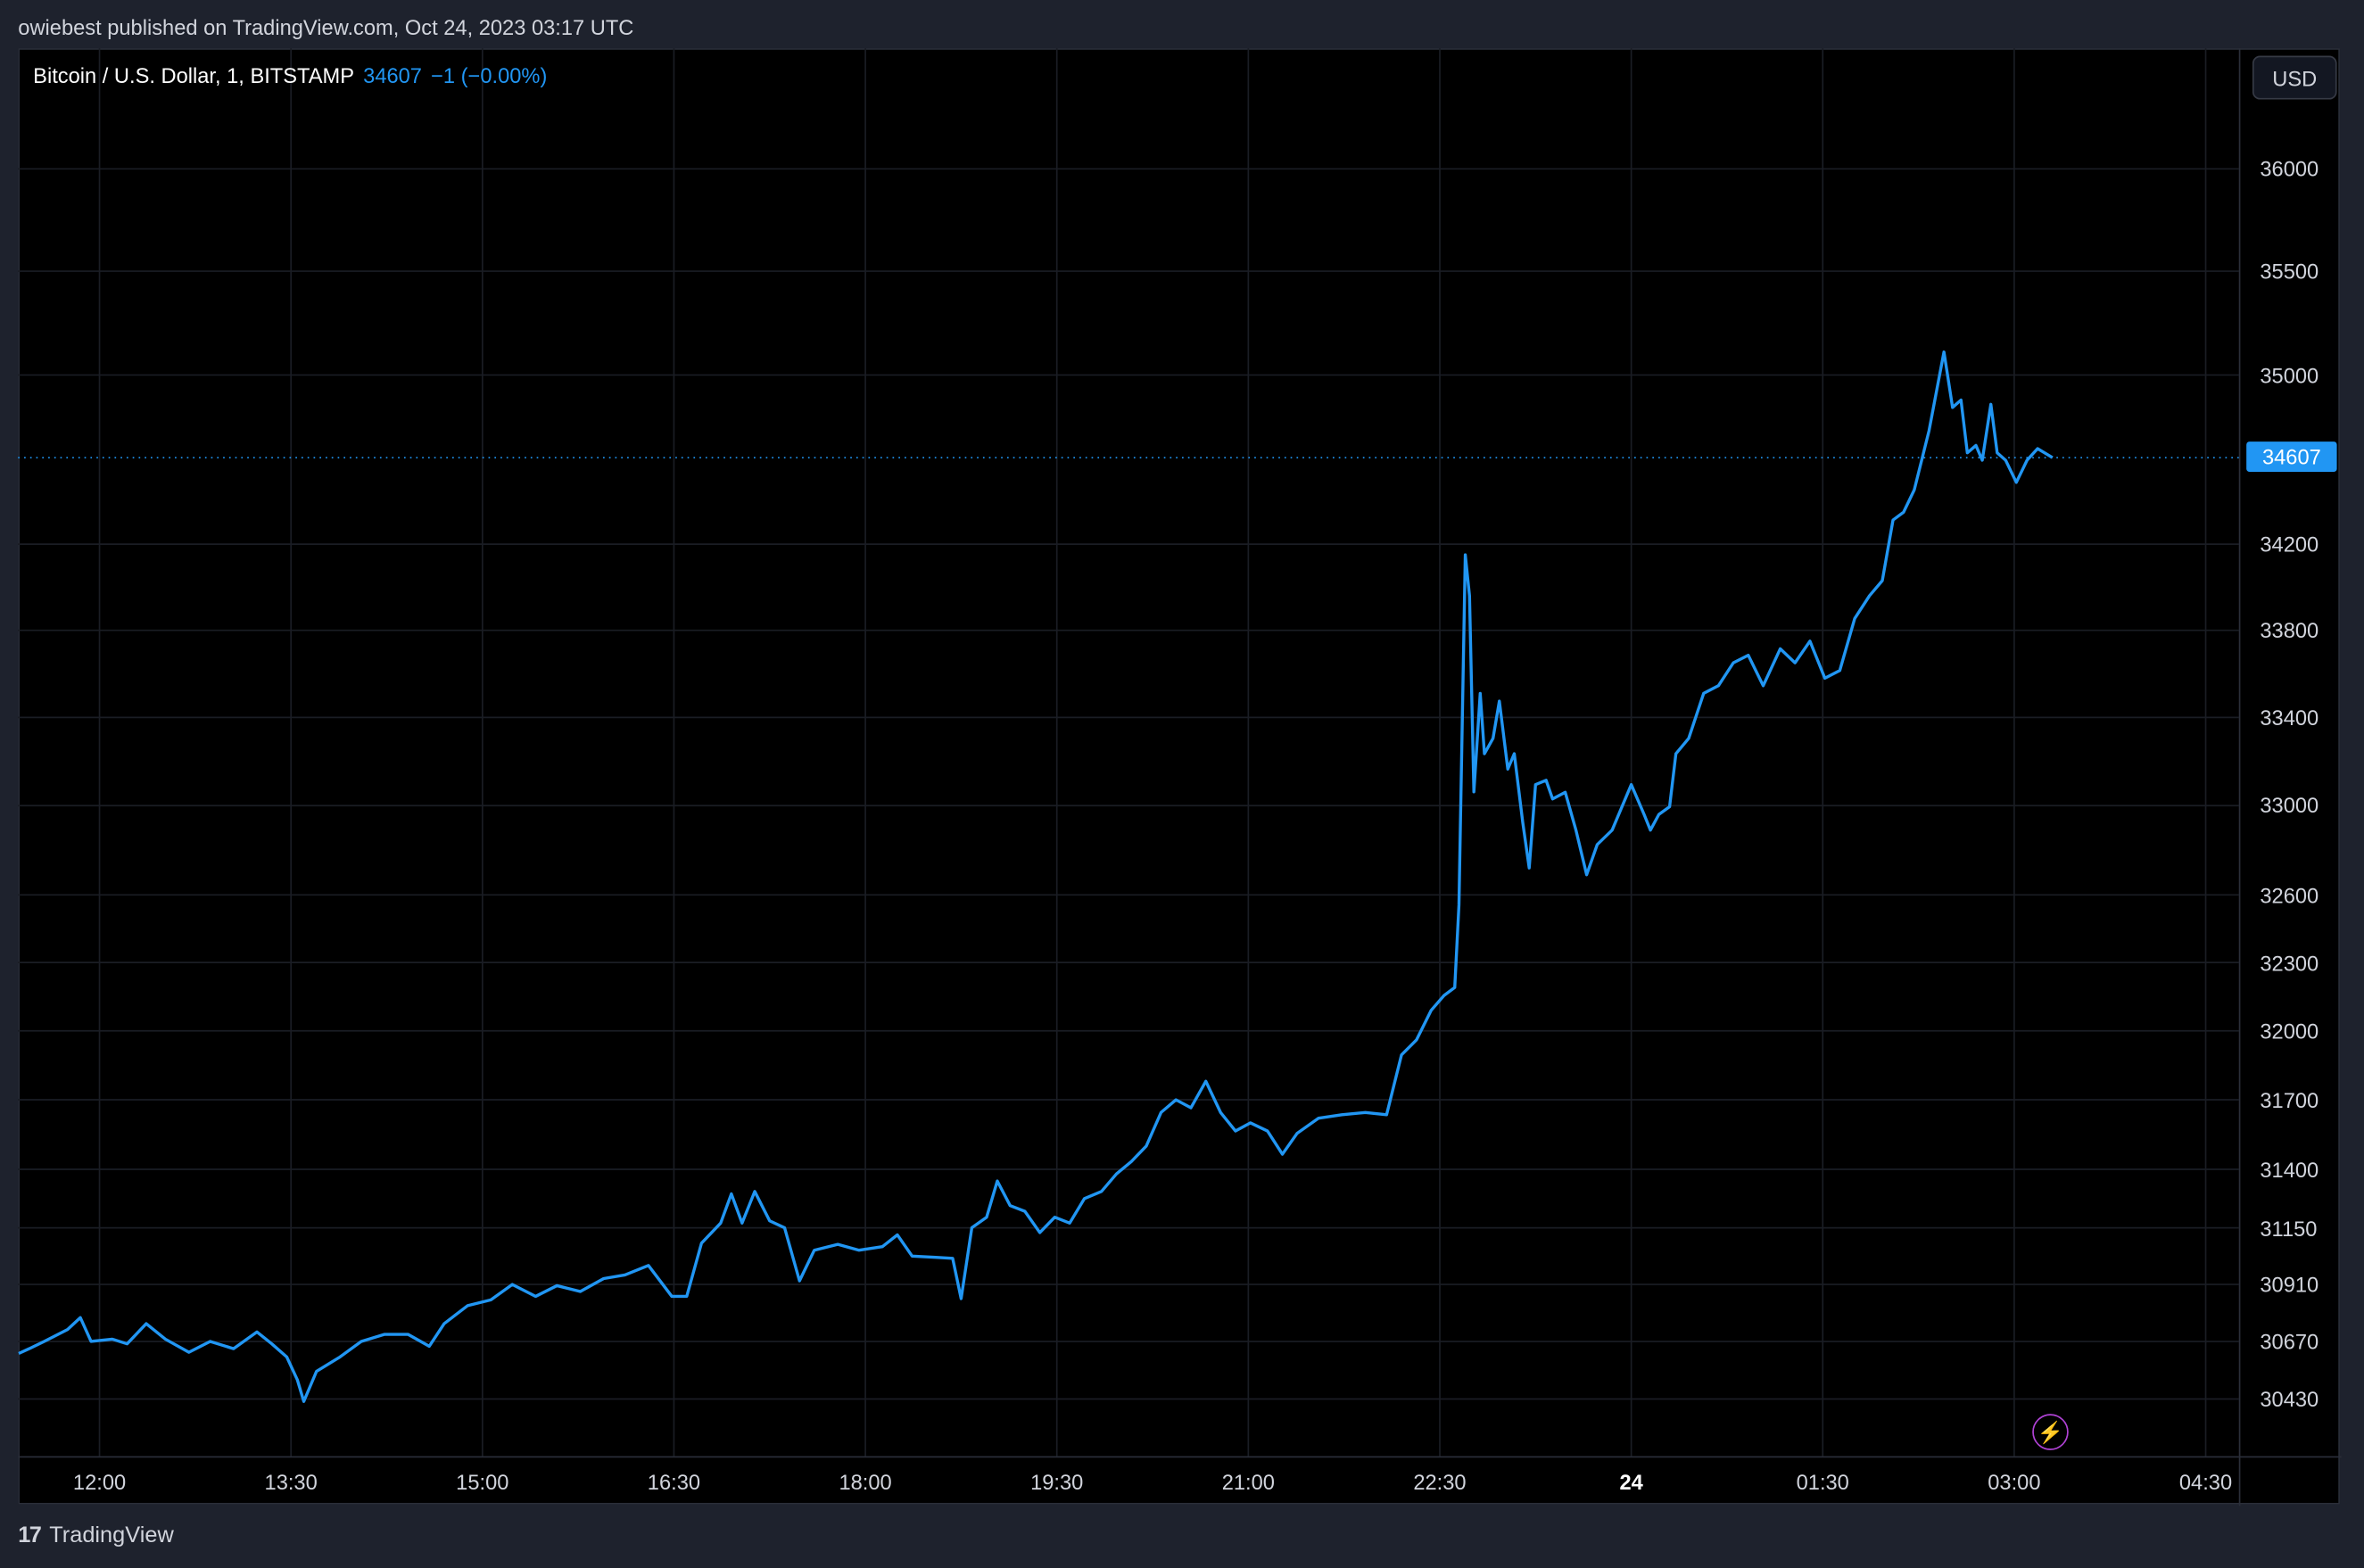  I want to click on price-tick-label: 31150, so click(2289, 1228).